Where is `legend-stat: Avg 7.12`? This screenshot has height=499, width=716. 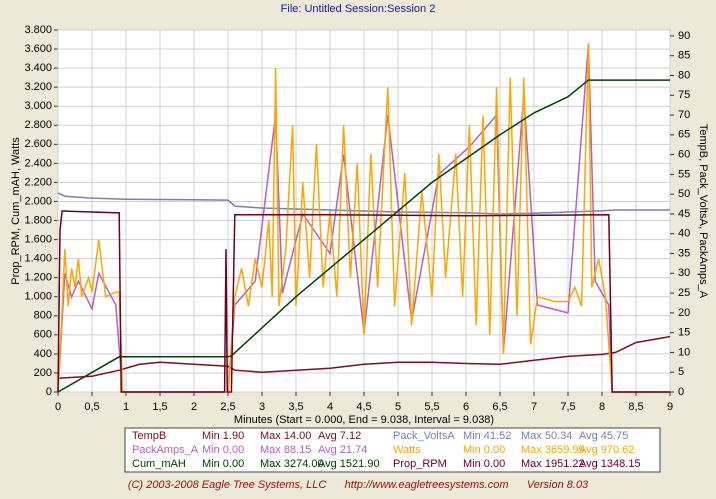 legend-stat: Avg 7.12 is located at coordinates (339, 436).